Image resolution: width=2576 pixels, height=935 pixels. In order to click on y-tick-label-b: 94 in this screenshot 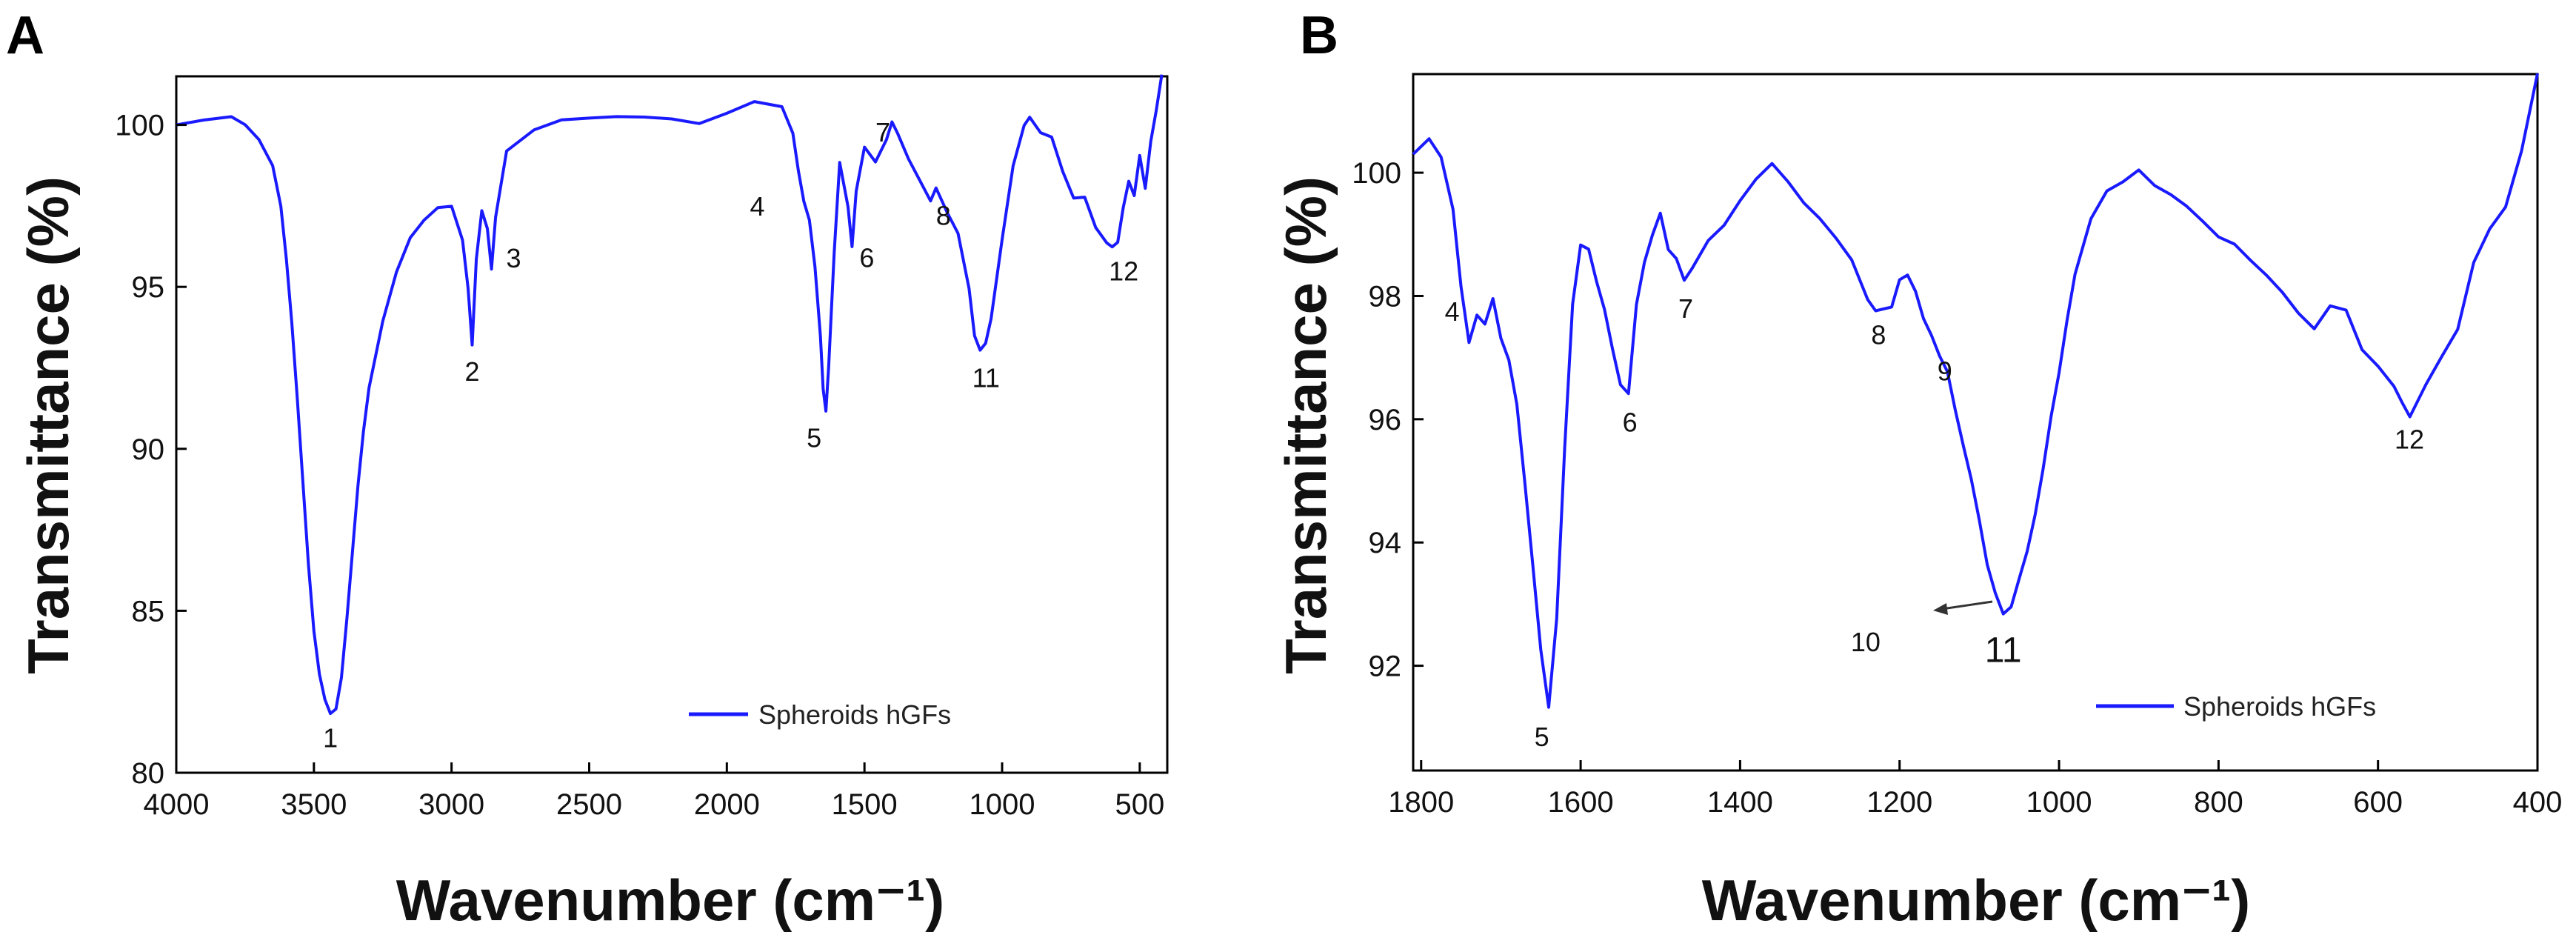, I will do `click(1385, 543)`.